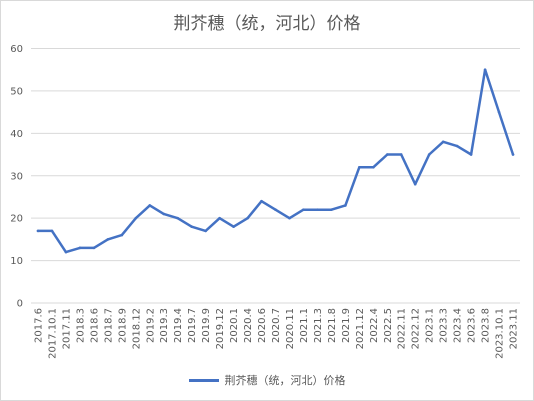 This screenshot has width=534, height=401. What do you see at coordinates (94, 325) in the screenshot?
I see `x-tick-label: 2018.6` at bounding box center [94, 325].